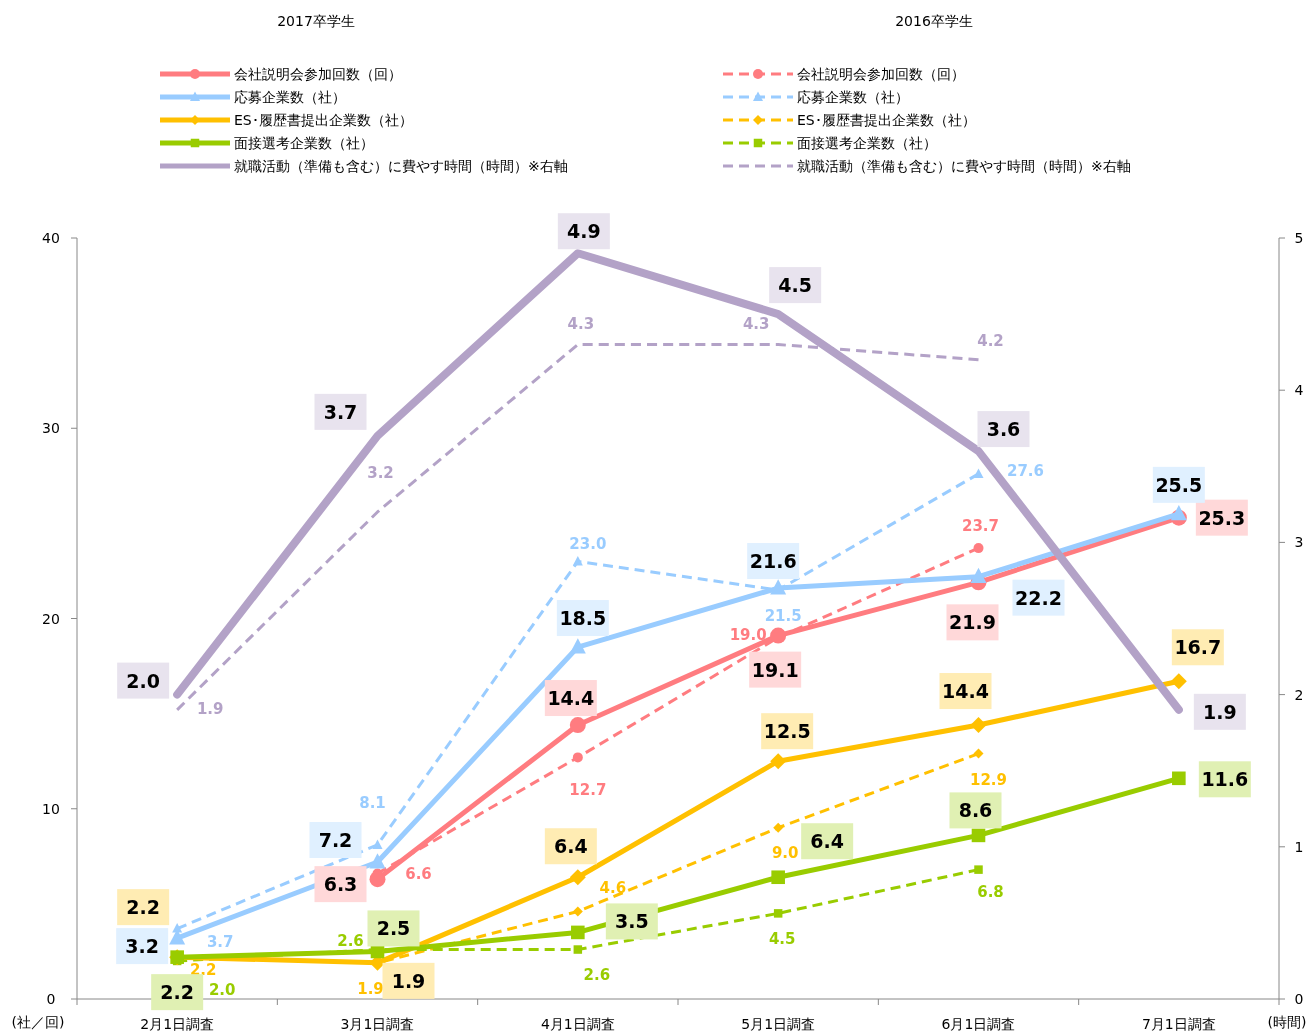  Describe the element at coordinates (51, 618) in the screenshot. I see `y-tick-label: 20` at that location.